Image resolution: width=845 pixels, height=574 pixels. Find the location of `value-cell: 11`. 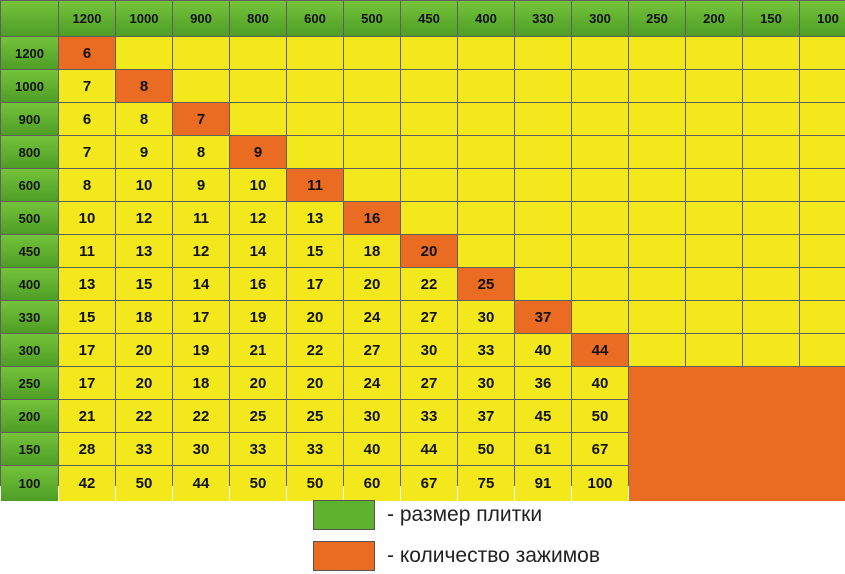

value-cell: 11 is located at coordinates (201, 218).